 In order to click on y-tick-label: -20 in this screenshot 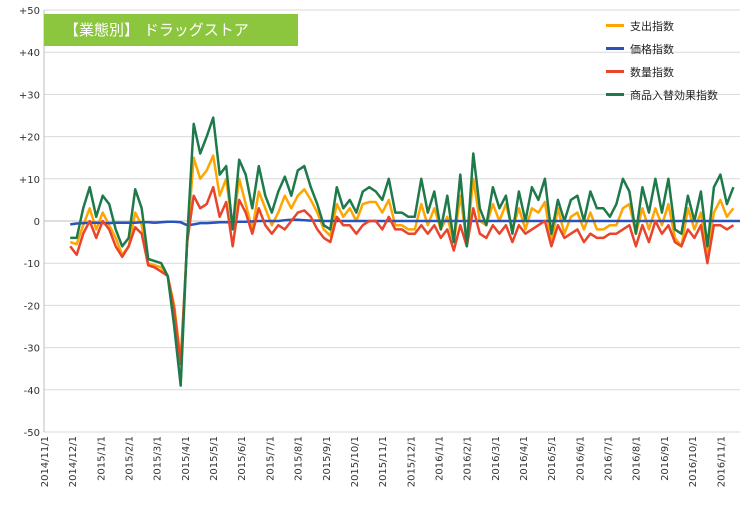, I will do `click(32, 306)`.